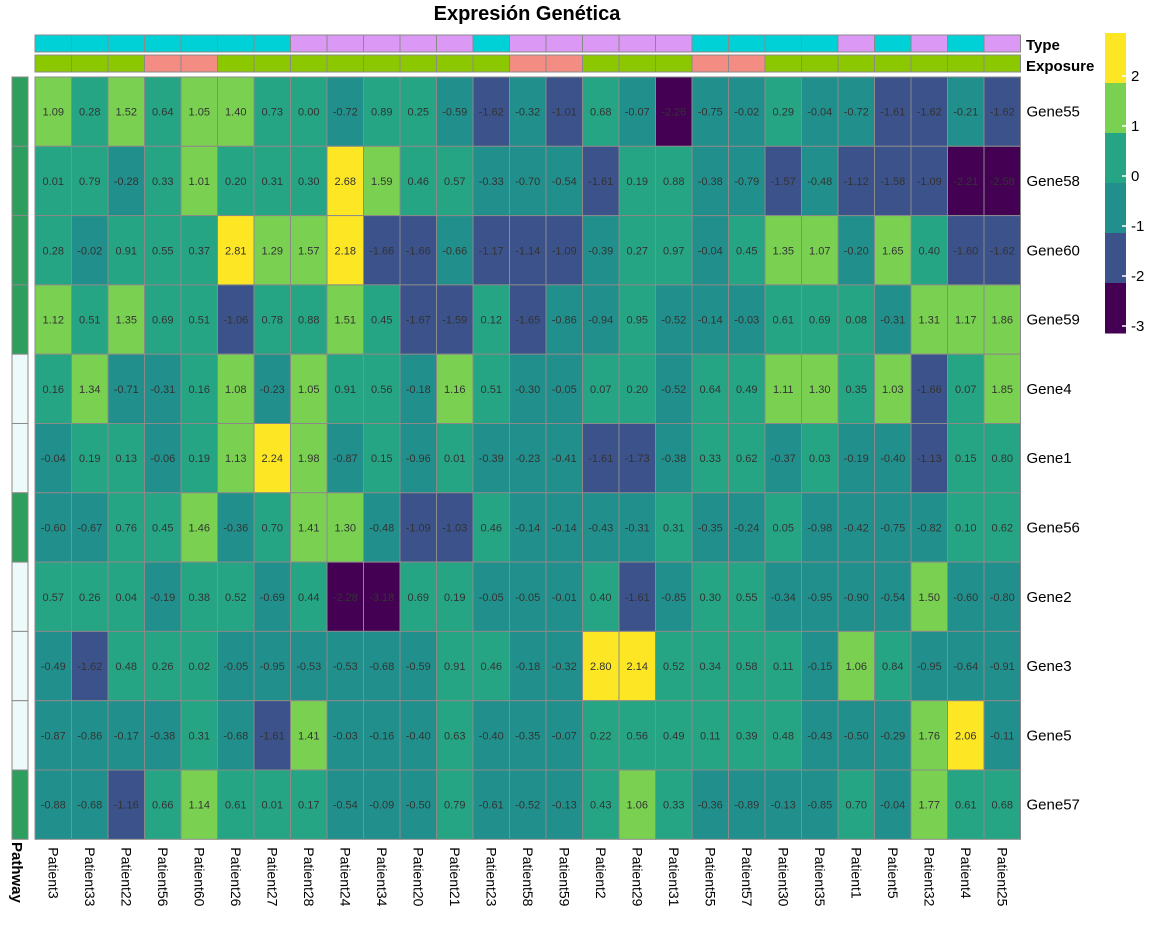 The height and width of the screenshot is (927, 1153). I want to click on cell-value-label: 0.40, so click(929, 251).